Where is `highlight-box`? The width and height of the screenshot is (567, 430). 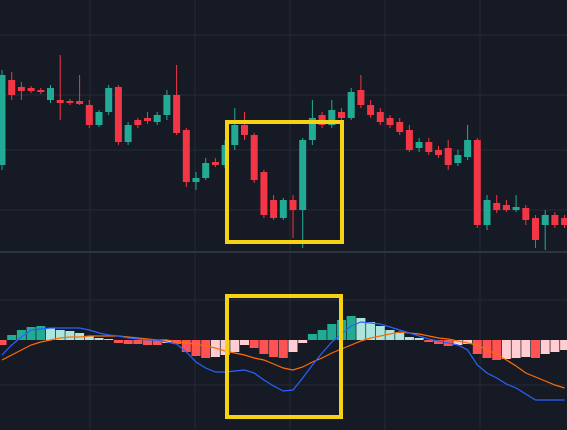 highlight-box is located at coordinates (284, 356).